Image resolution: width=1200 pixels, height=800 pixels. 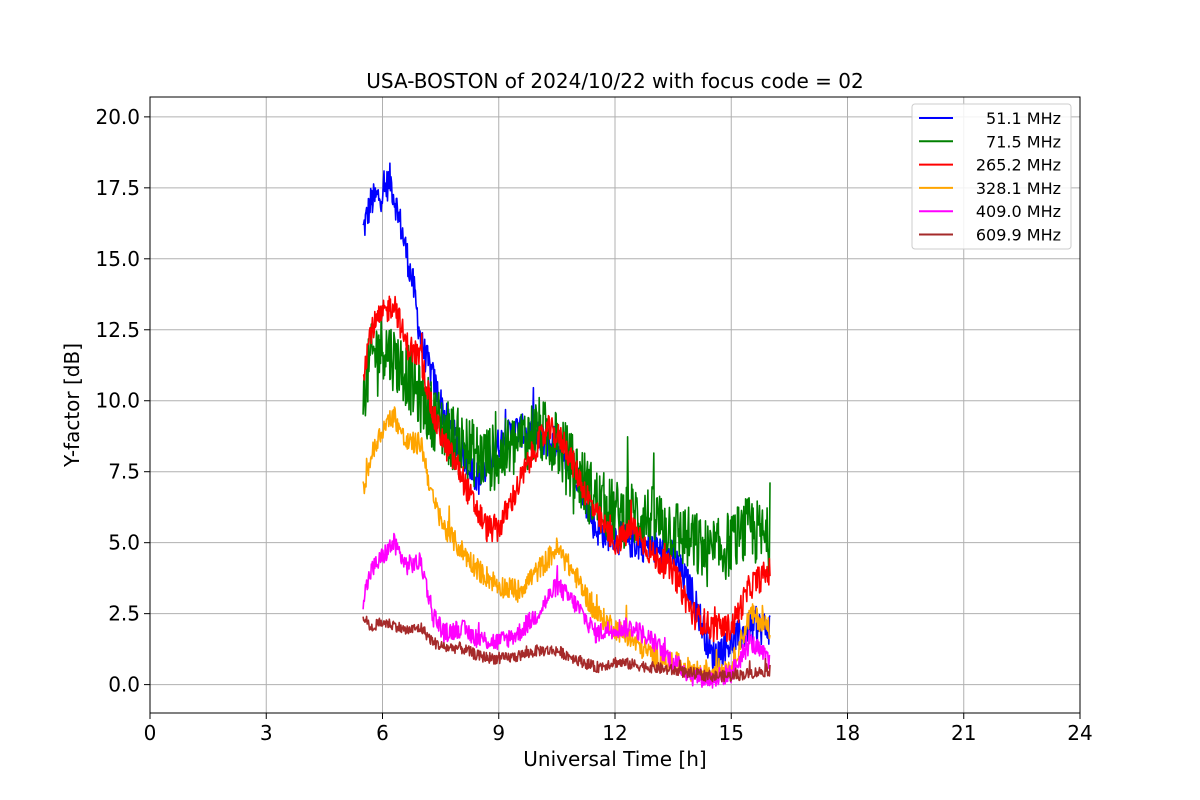 I want to click on x-tick-label: 21, so click(x=963, y=733).